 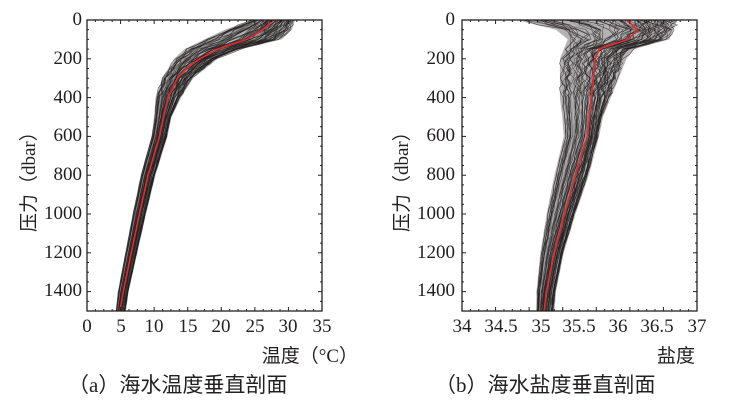 What do you see at coordinates (255, 326) in the screenshot?
I see `x-tick: 25` at bounding box center [255, 326].